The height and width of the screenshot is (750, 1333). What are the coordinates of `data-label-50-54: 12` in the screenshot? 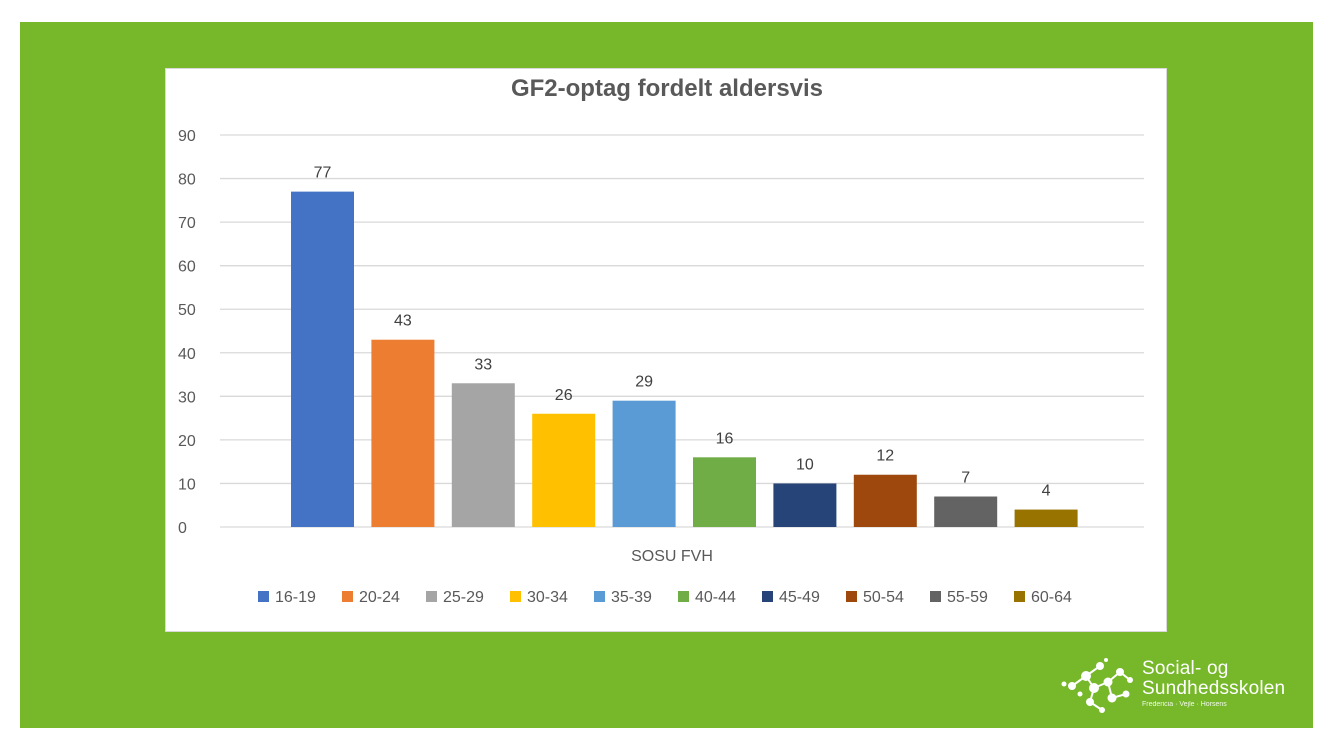 It's located at (885, 456).